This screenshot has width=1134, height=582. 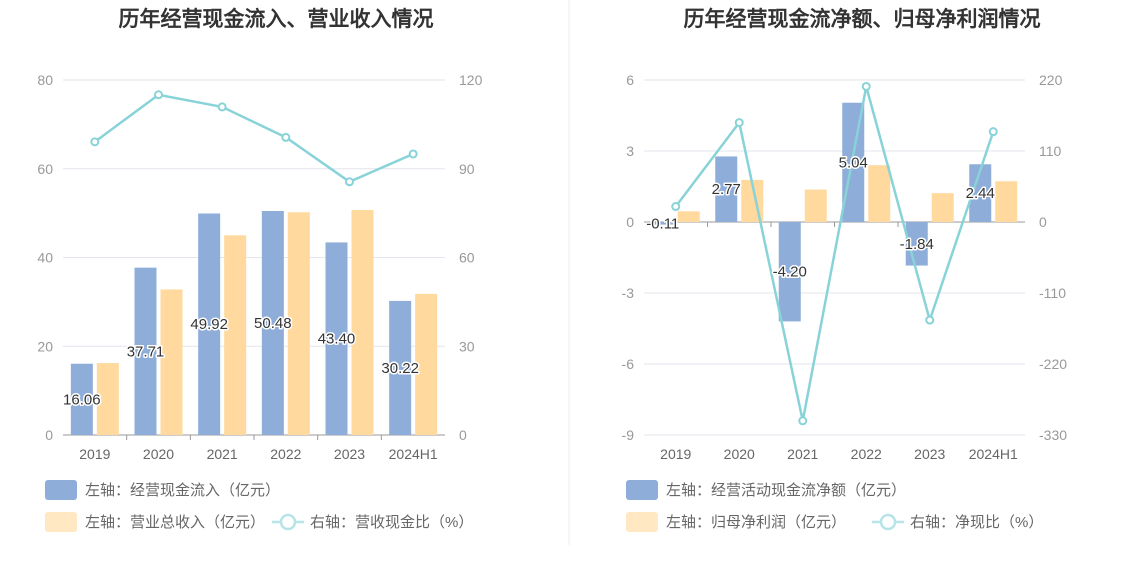 I want to click on y-left-tick-label: 60, so click(x=45, y=169).